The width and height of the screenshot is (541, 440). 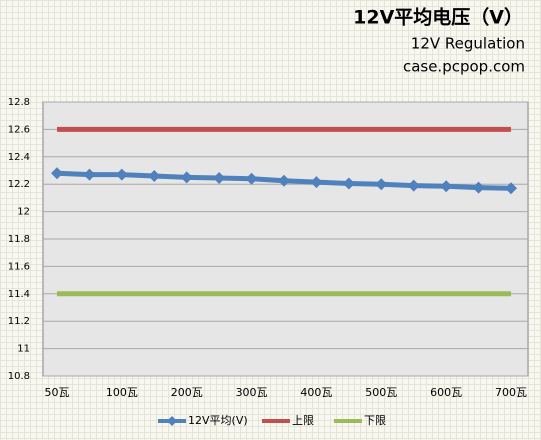 What do you see at coordinates (187, 392) in the screenshot?
I see `x-tick-label: 200瓦` at bounding box center [187, 392].